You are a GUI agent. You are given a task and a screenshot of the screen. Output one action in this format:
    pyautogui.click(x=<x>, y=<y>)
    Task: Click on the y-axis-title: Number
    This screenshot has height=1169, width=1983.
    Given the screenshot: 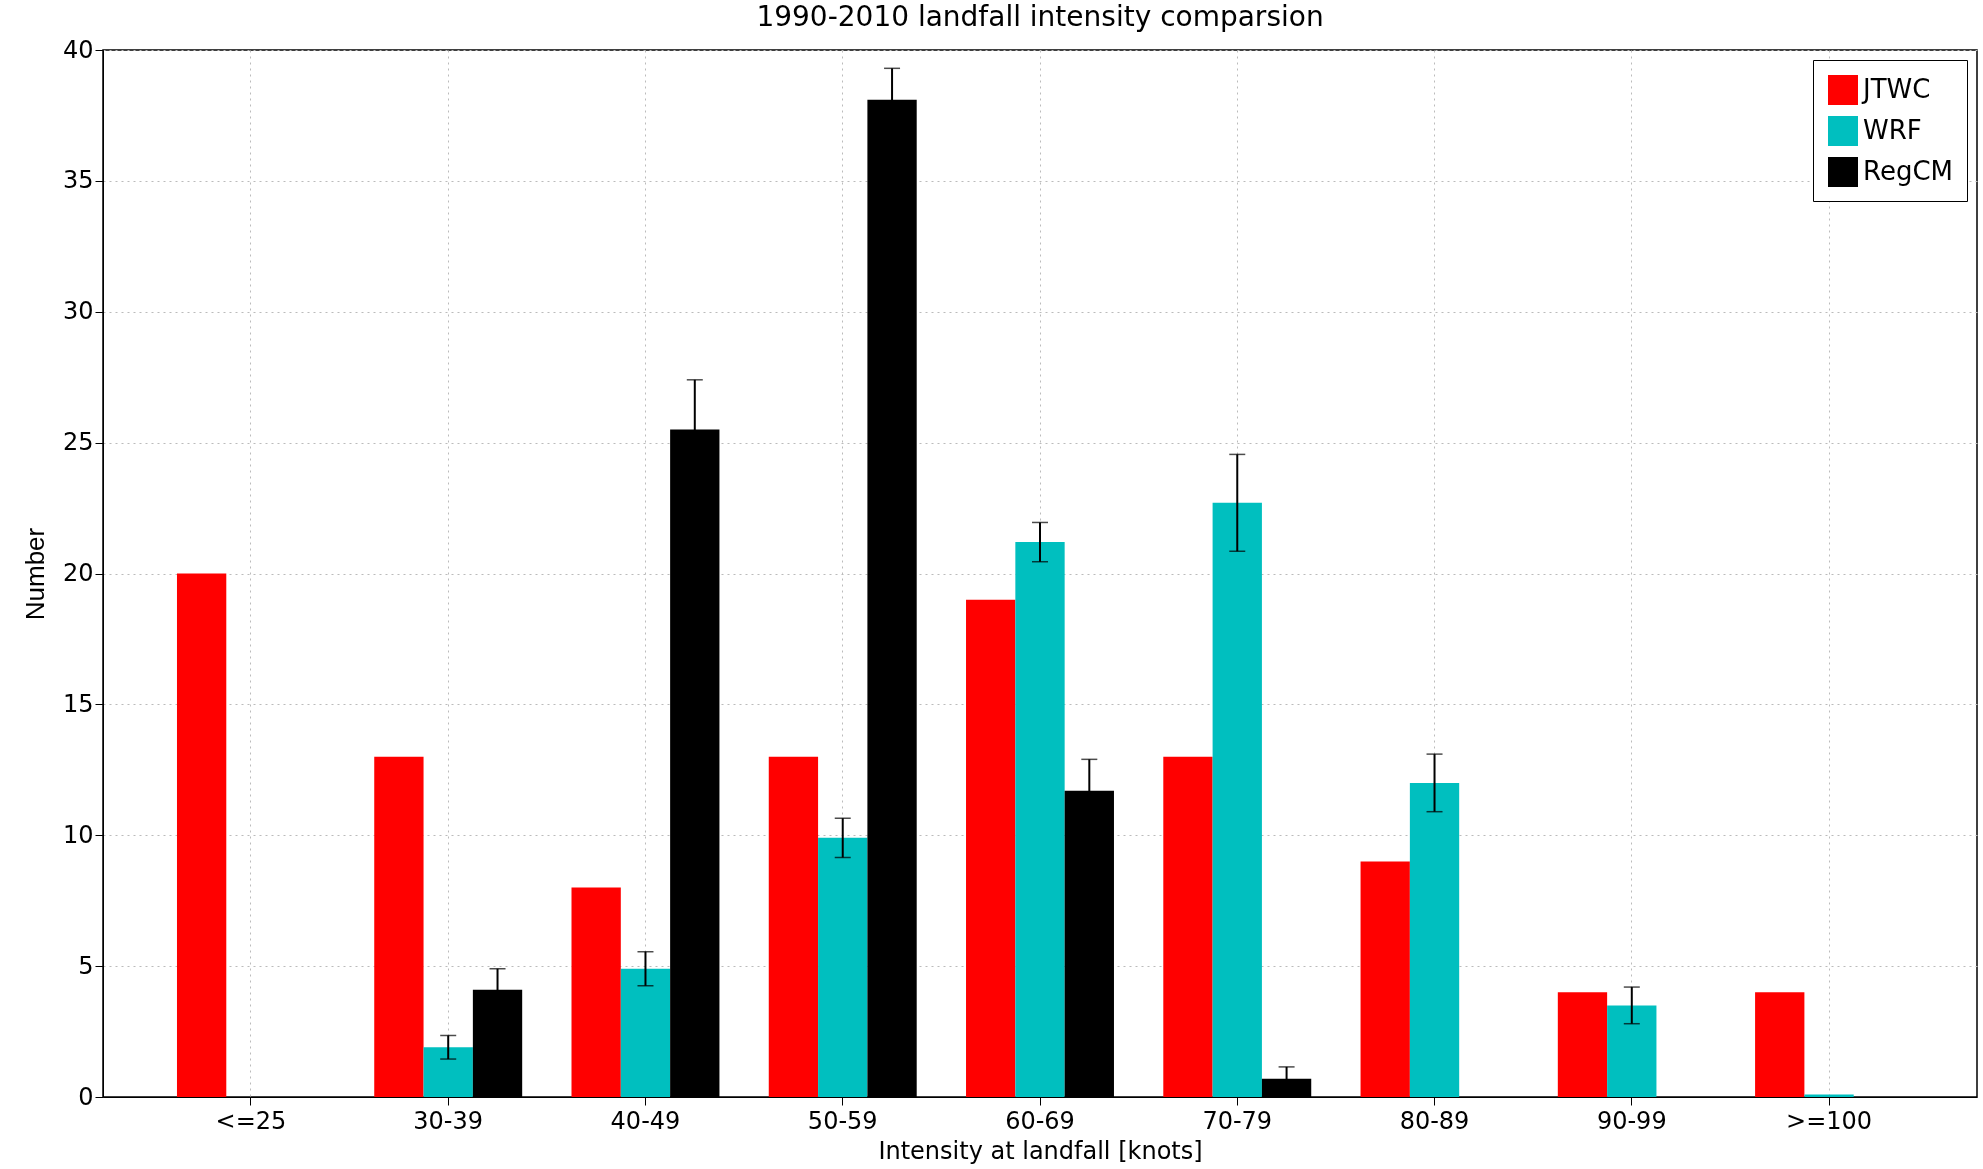 What is the action you would take?
    pyautogui.click(x=34, y=574)
    